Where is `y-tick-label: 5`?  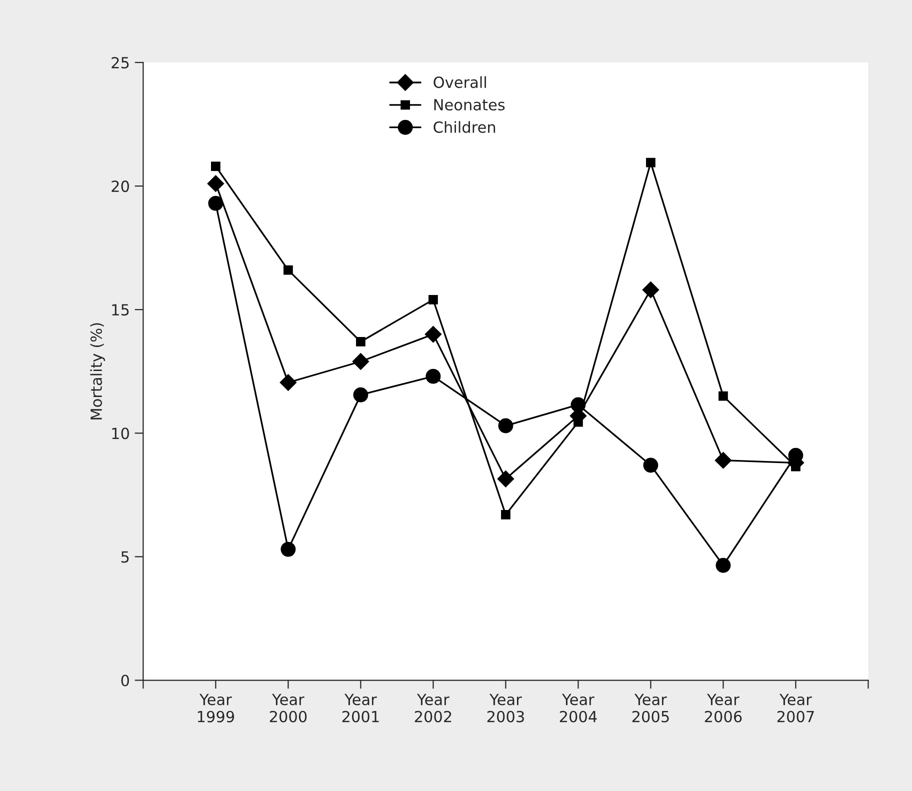
y-tick-label: 5 is located at coordinates (125, 557).